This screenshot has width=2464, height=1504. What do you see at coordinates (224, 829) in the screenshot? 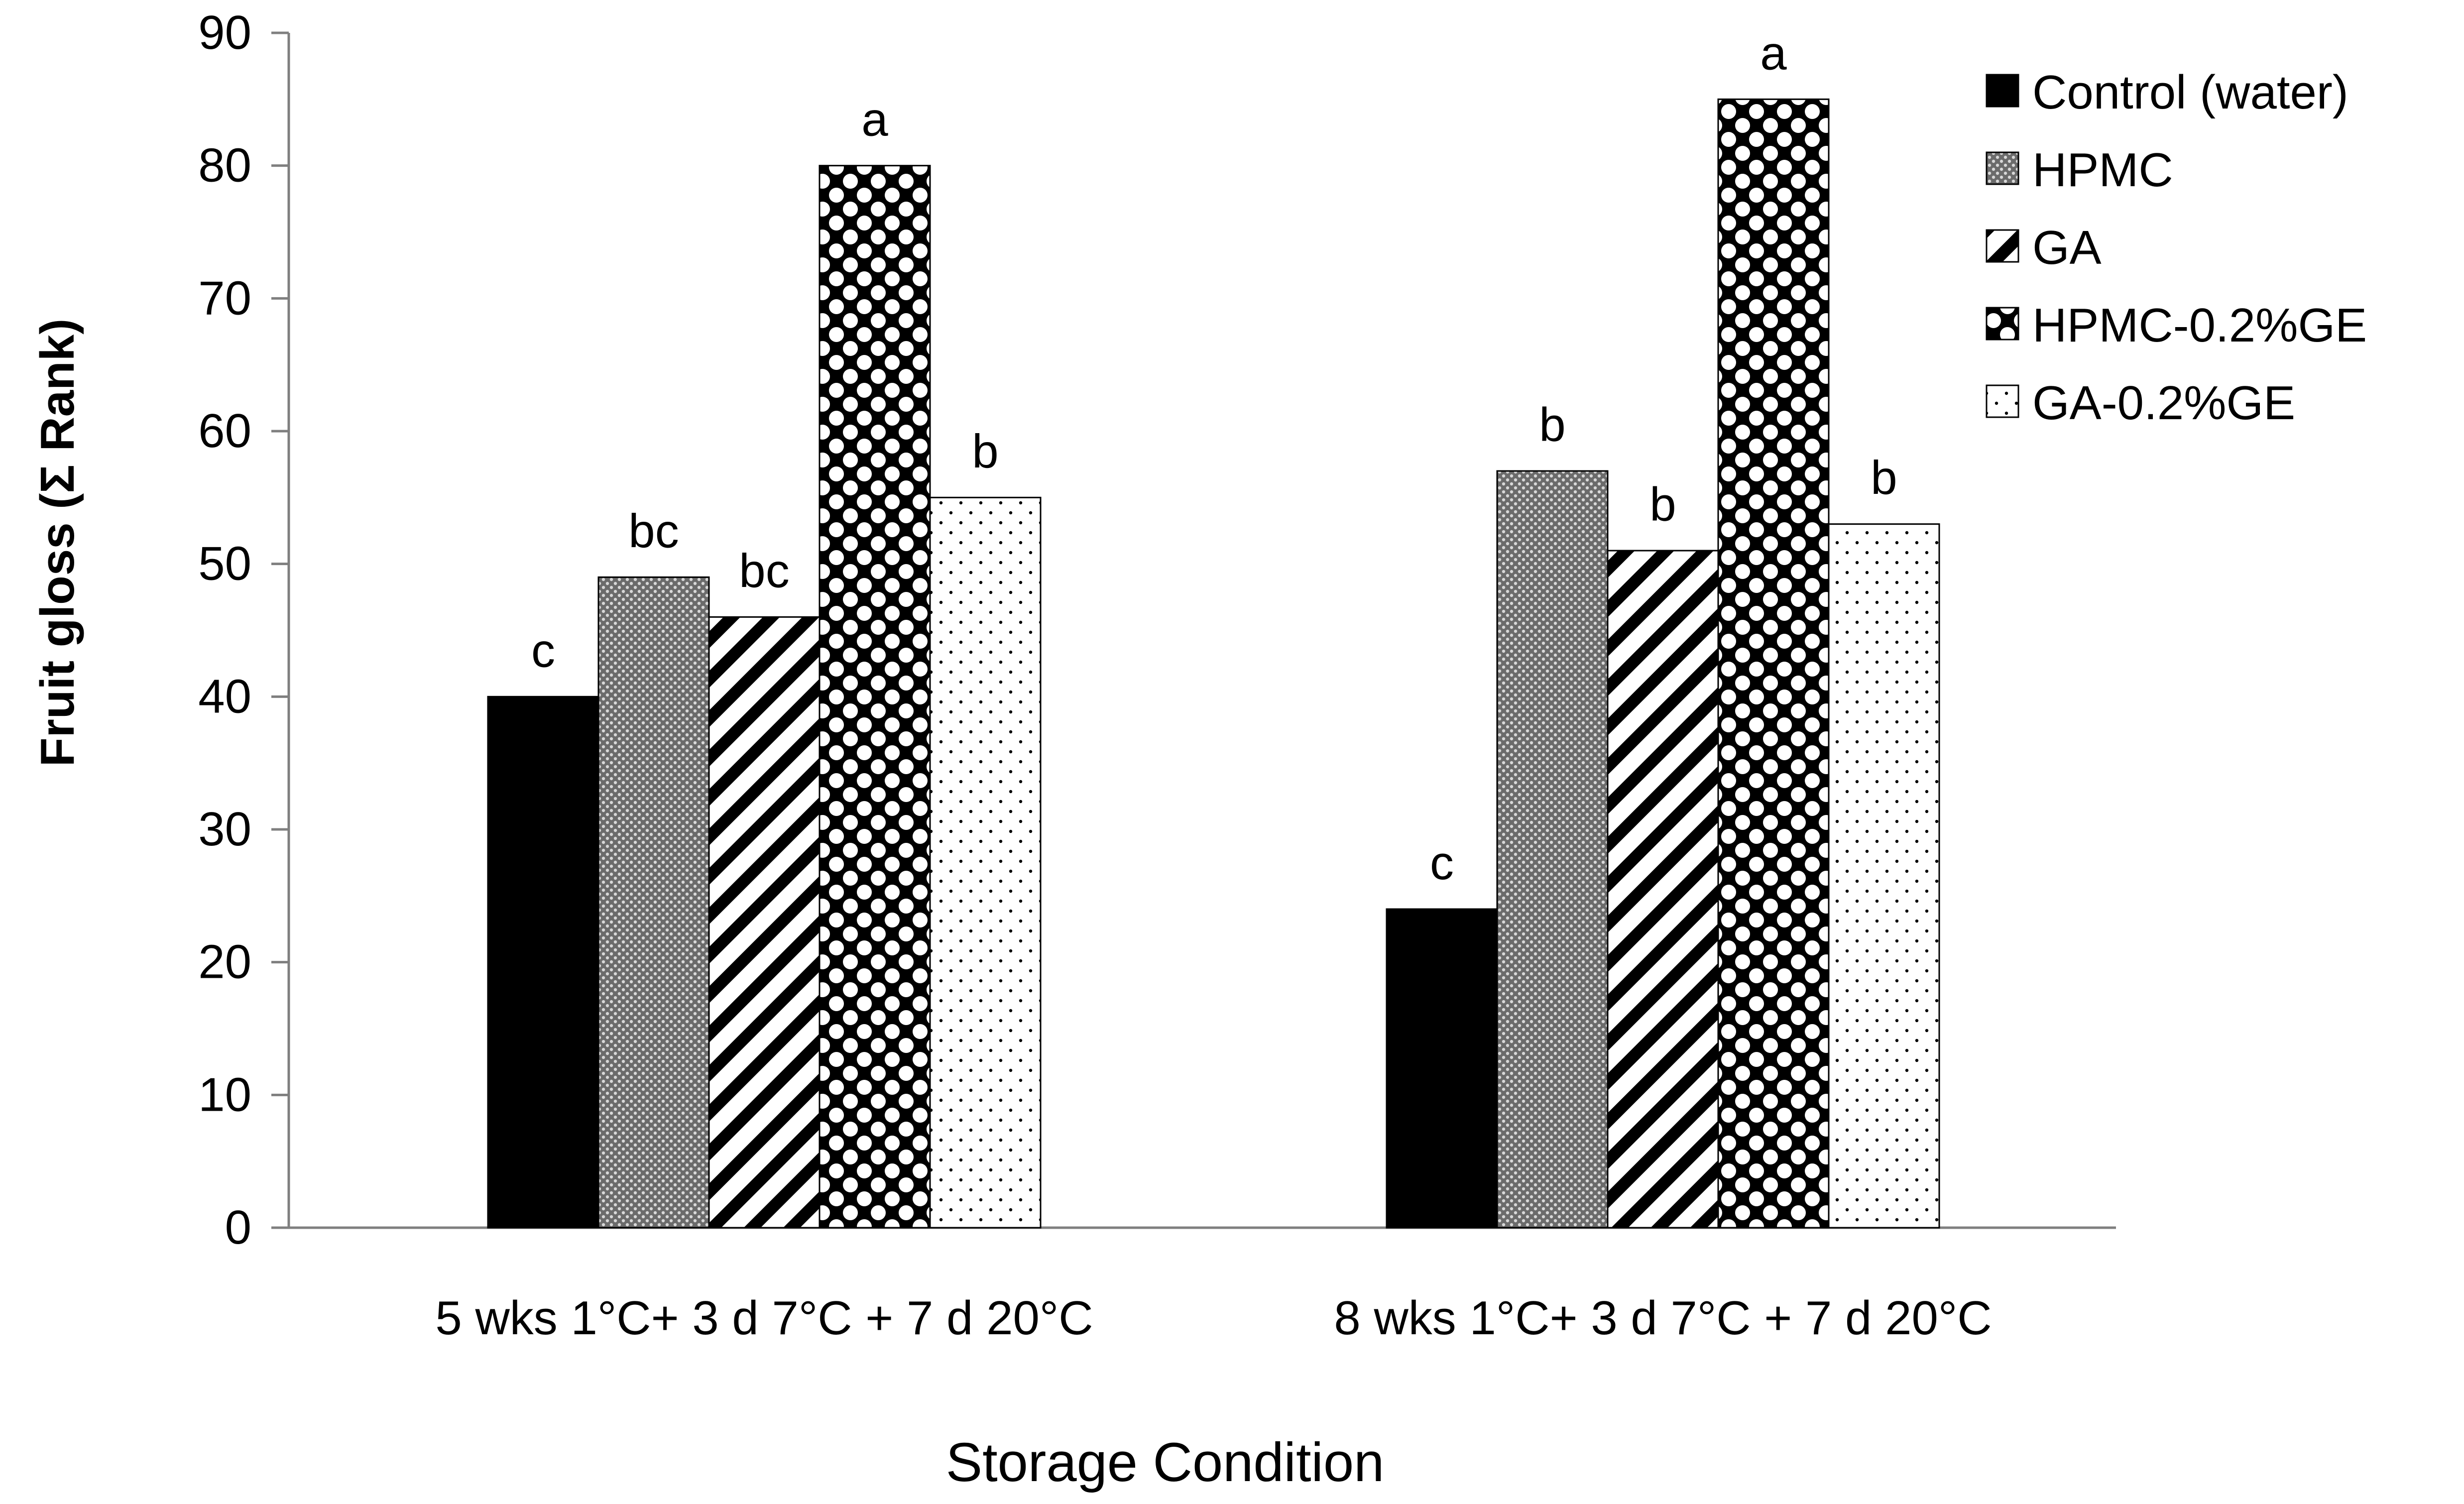
I see `y-tick-label: 30` at bounding box center [224, 829].